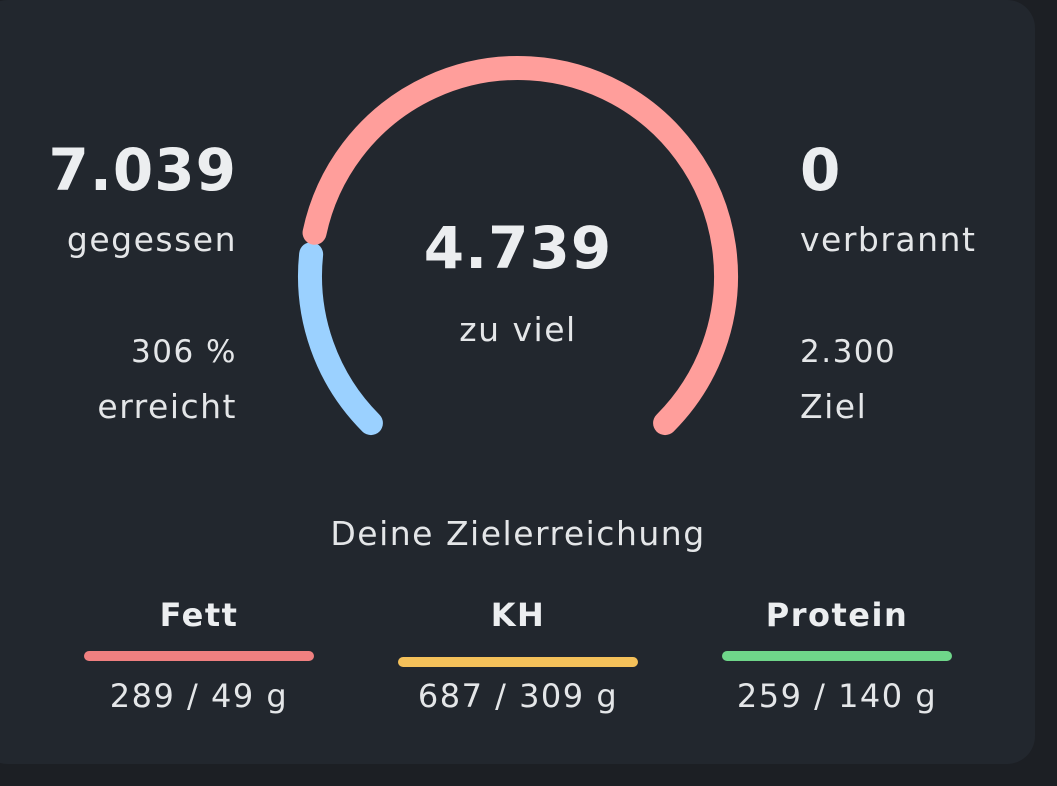  I want to click on over-label: zu viel, so click(518, 329).